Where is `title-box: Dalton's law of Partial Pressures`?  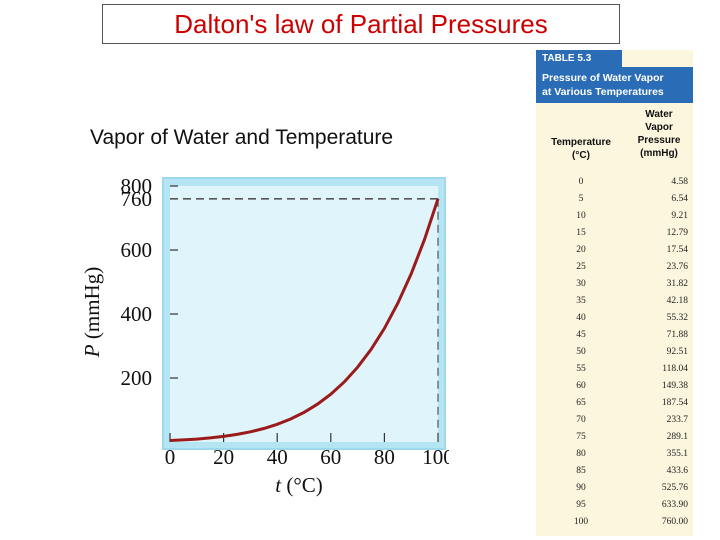
title-box: Dalton's law of Partial Pressures is located at coordinates (361, 24).